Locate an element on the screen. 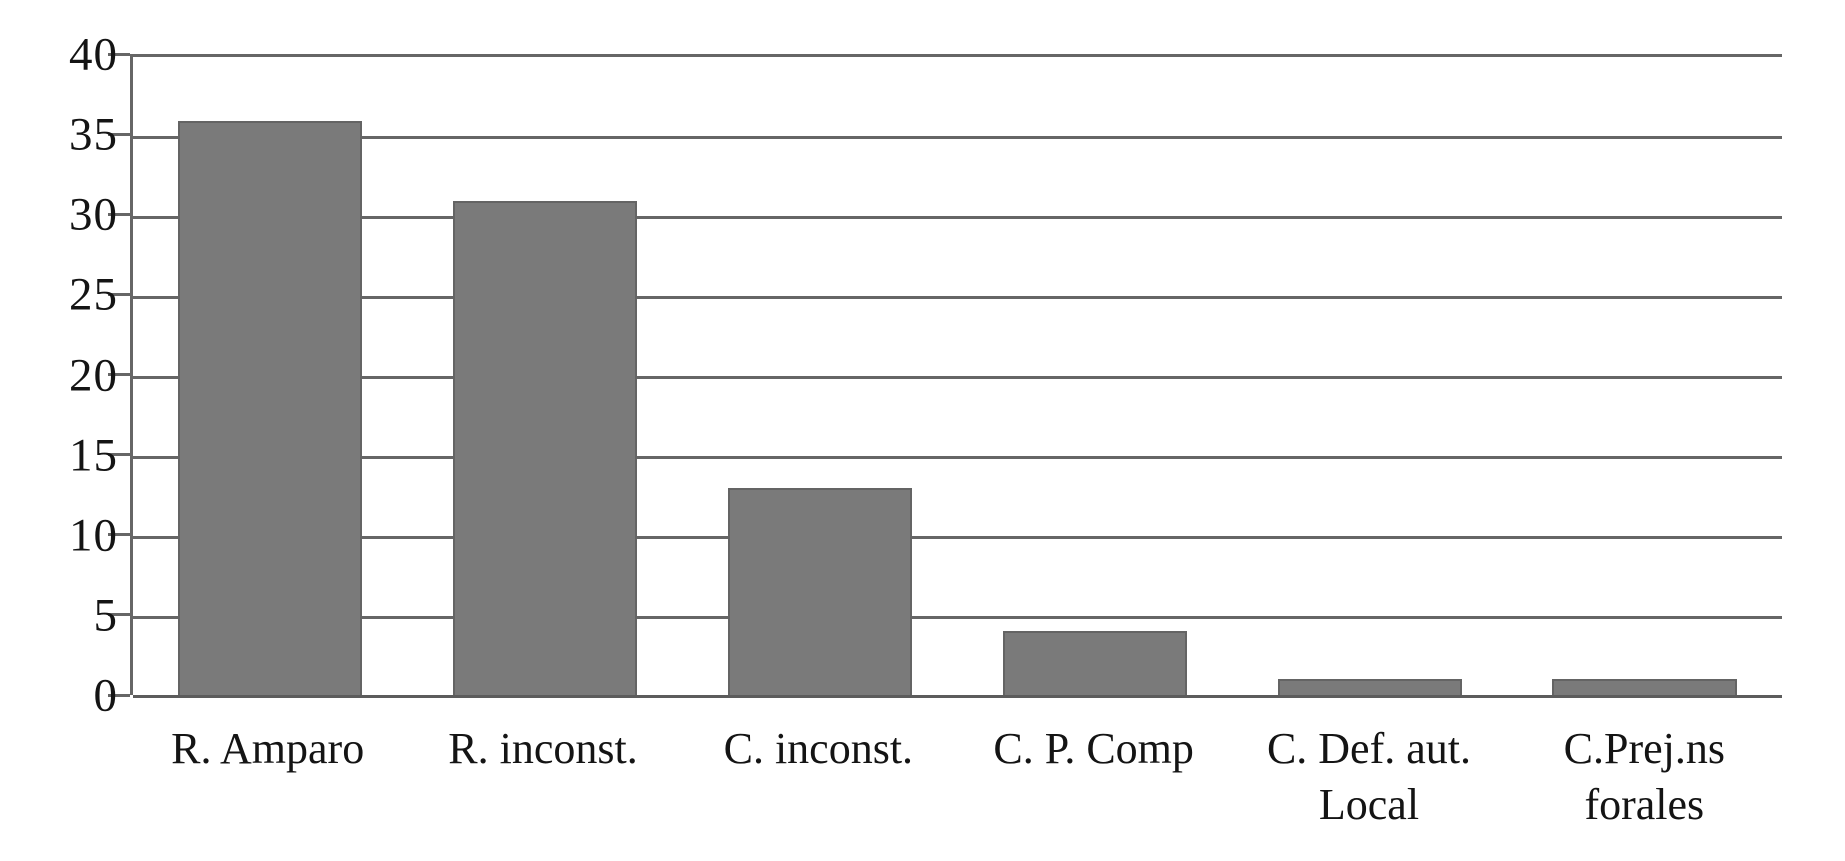 The width and height of the screenshot is (1845, 861). x-axis-label-1: R. inconst. is located at coordinates (543, 748).